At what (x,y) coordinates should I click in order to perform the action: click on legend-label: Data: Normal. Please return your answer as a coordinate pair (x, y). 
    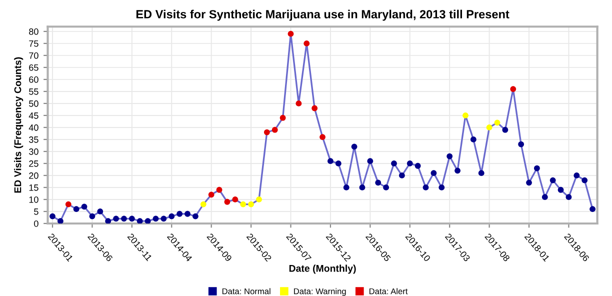
    Looking at the image, I should click on (246, 291).